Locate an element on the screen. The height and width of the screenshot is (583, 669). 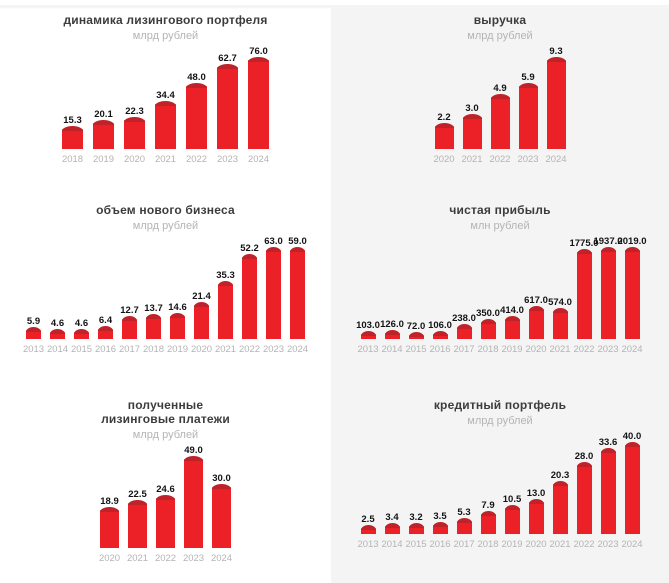
bar-value-label: 2019.0 is located at coordinates (632, 241).